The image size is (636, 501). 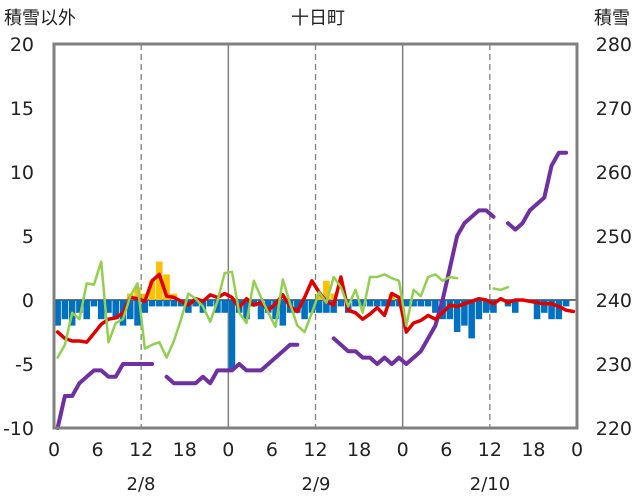 What do you see at coordinates (28, 301) in the screenshot?
I see `left-tick-label: 0` at bounding box center [28, 301].